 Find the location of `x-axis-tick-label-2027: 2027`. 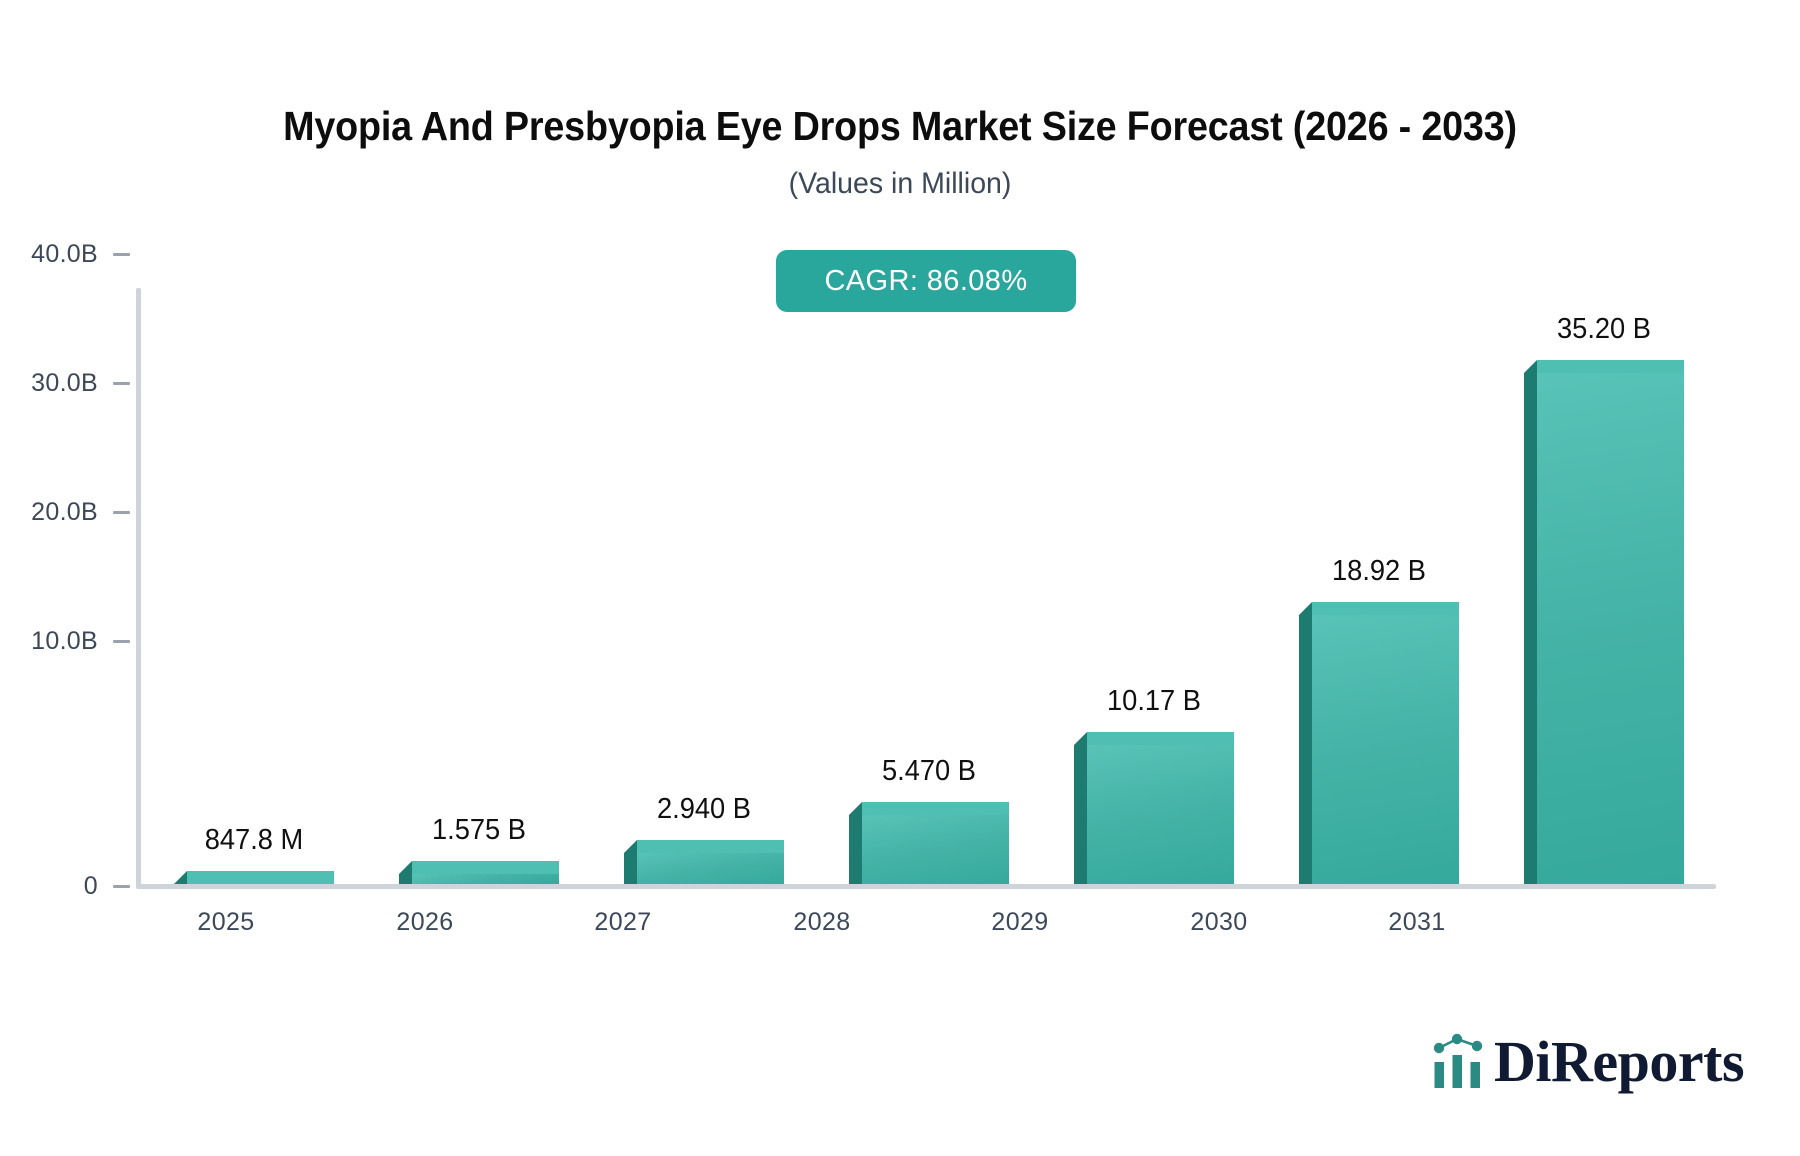

x-axis-tick-label-2027: 2027 is located at coordinates (623, 922).